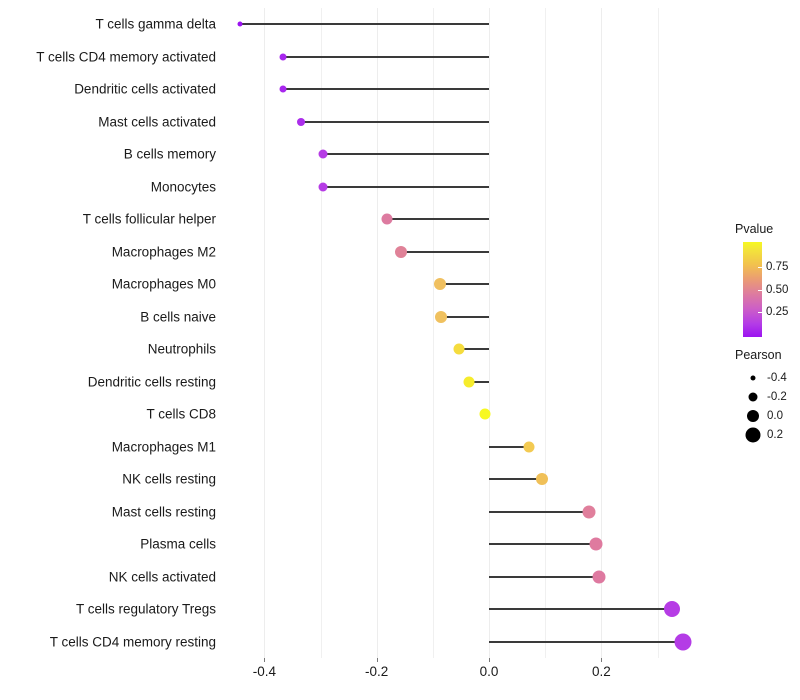 The image size is (800, 700). What do you see at coordinates (151, 381) in the screenshot?
I see `y-axis-tick-label: Dendritic cells resting` at bounding box center [151, 381].